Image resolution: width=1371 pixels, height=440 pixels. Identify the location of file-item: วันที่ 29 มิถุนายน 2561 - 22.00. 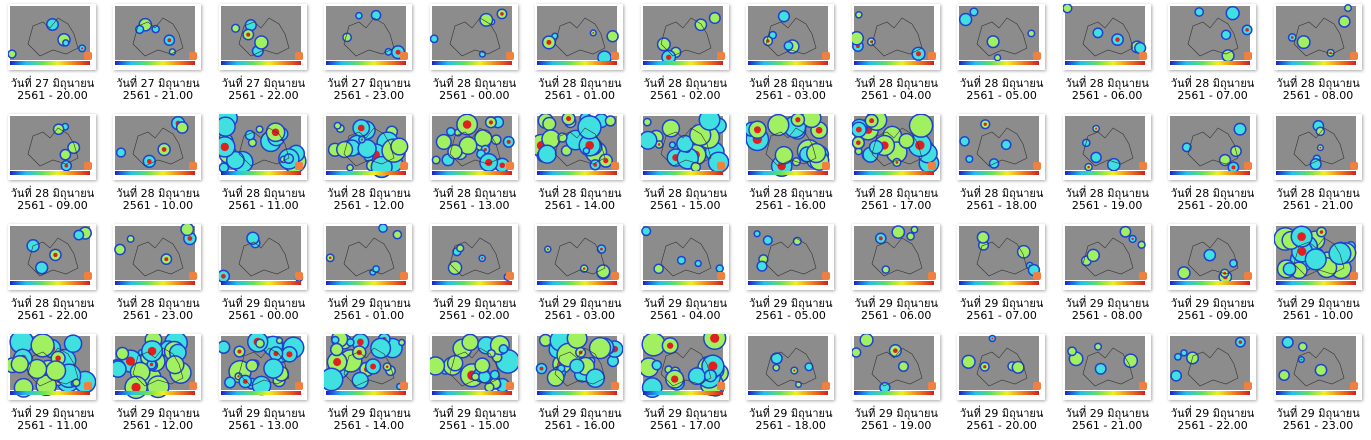
(1212, 385).